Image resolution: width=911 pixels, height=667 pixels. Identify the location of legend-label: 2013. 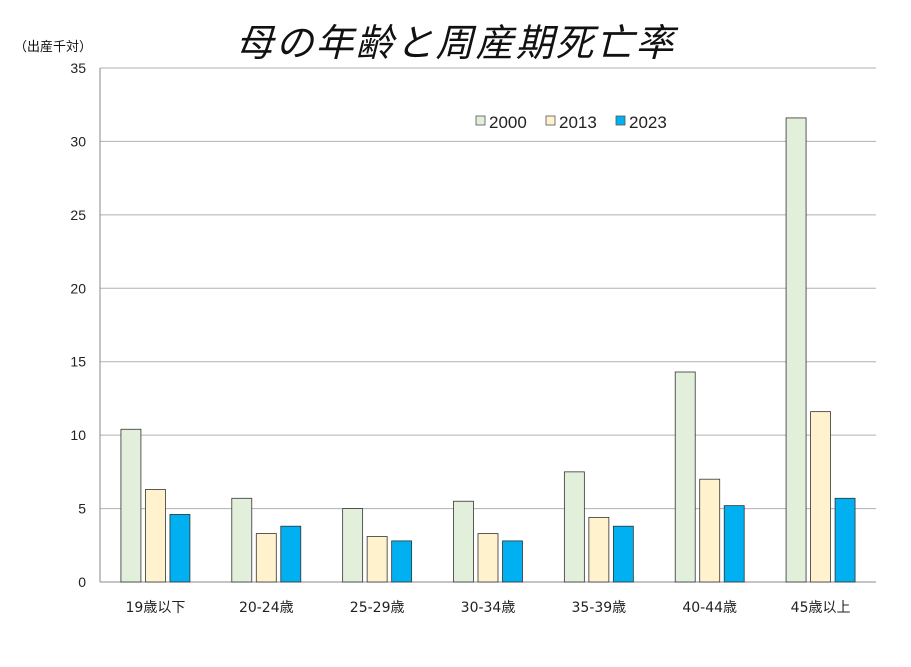
(578, 122).